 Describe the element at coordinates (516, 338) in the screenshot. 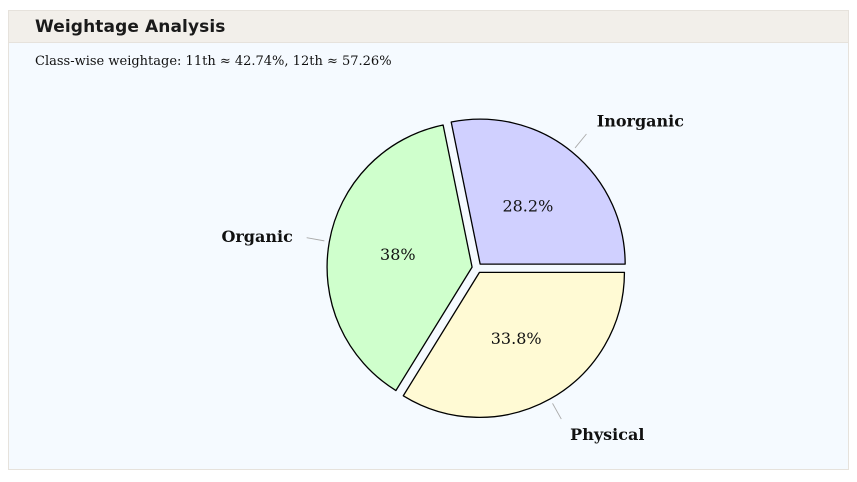

I see `pie-percent-label-physical: 33.8%` at that location.